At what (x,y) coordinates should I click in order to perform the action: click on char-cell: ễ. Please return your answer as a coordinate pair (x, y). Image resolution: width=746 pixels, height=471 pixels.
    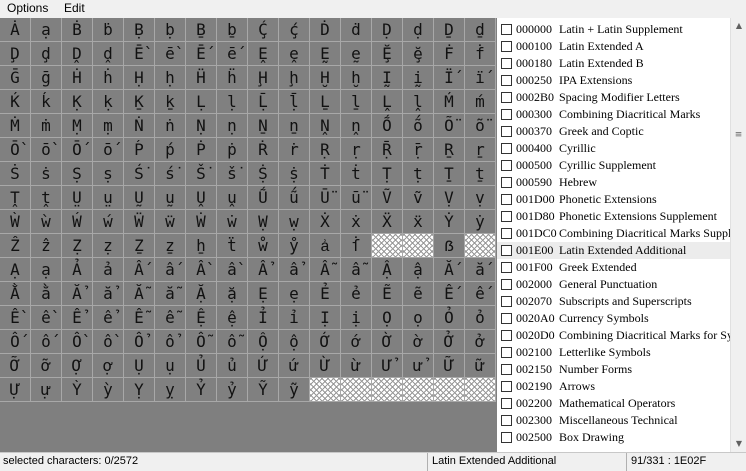
    Looking at the image, I should click on (170, 318).